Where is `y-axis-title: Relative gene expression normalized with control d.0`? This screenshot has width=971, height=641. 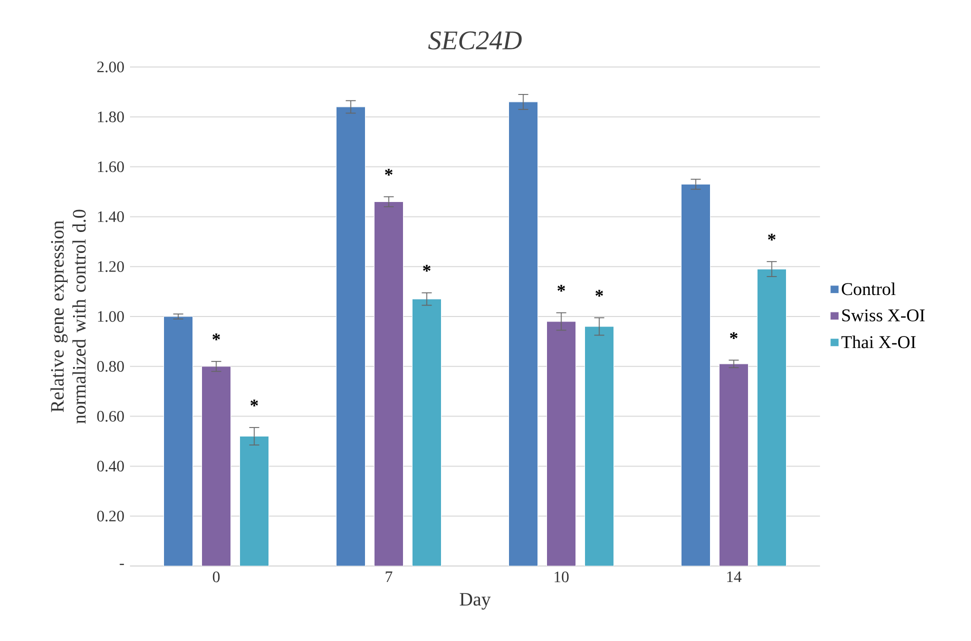
y-axis-title: Relative gene expression normalized with control d.0 is located at coordinates (68, 317).